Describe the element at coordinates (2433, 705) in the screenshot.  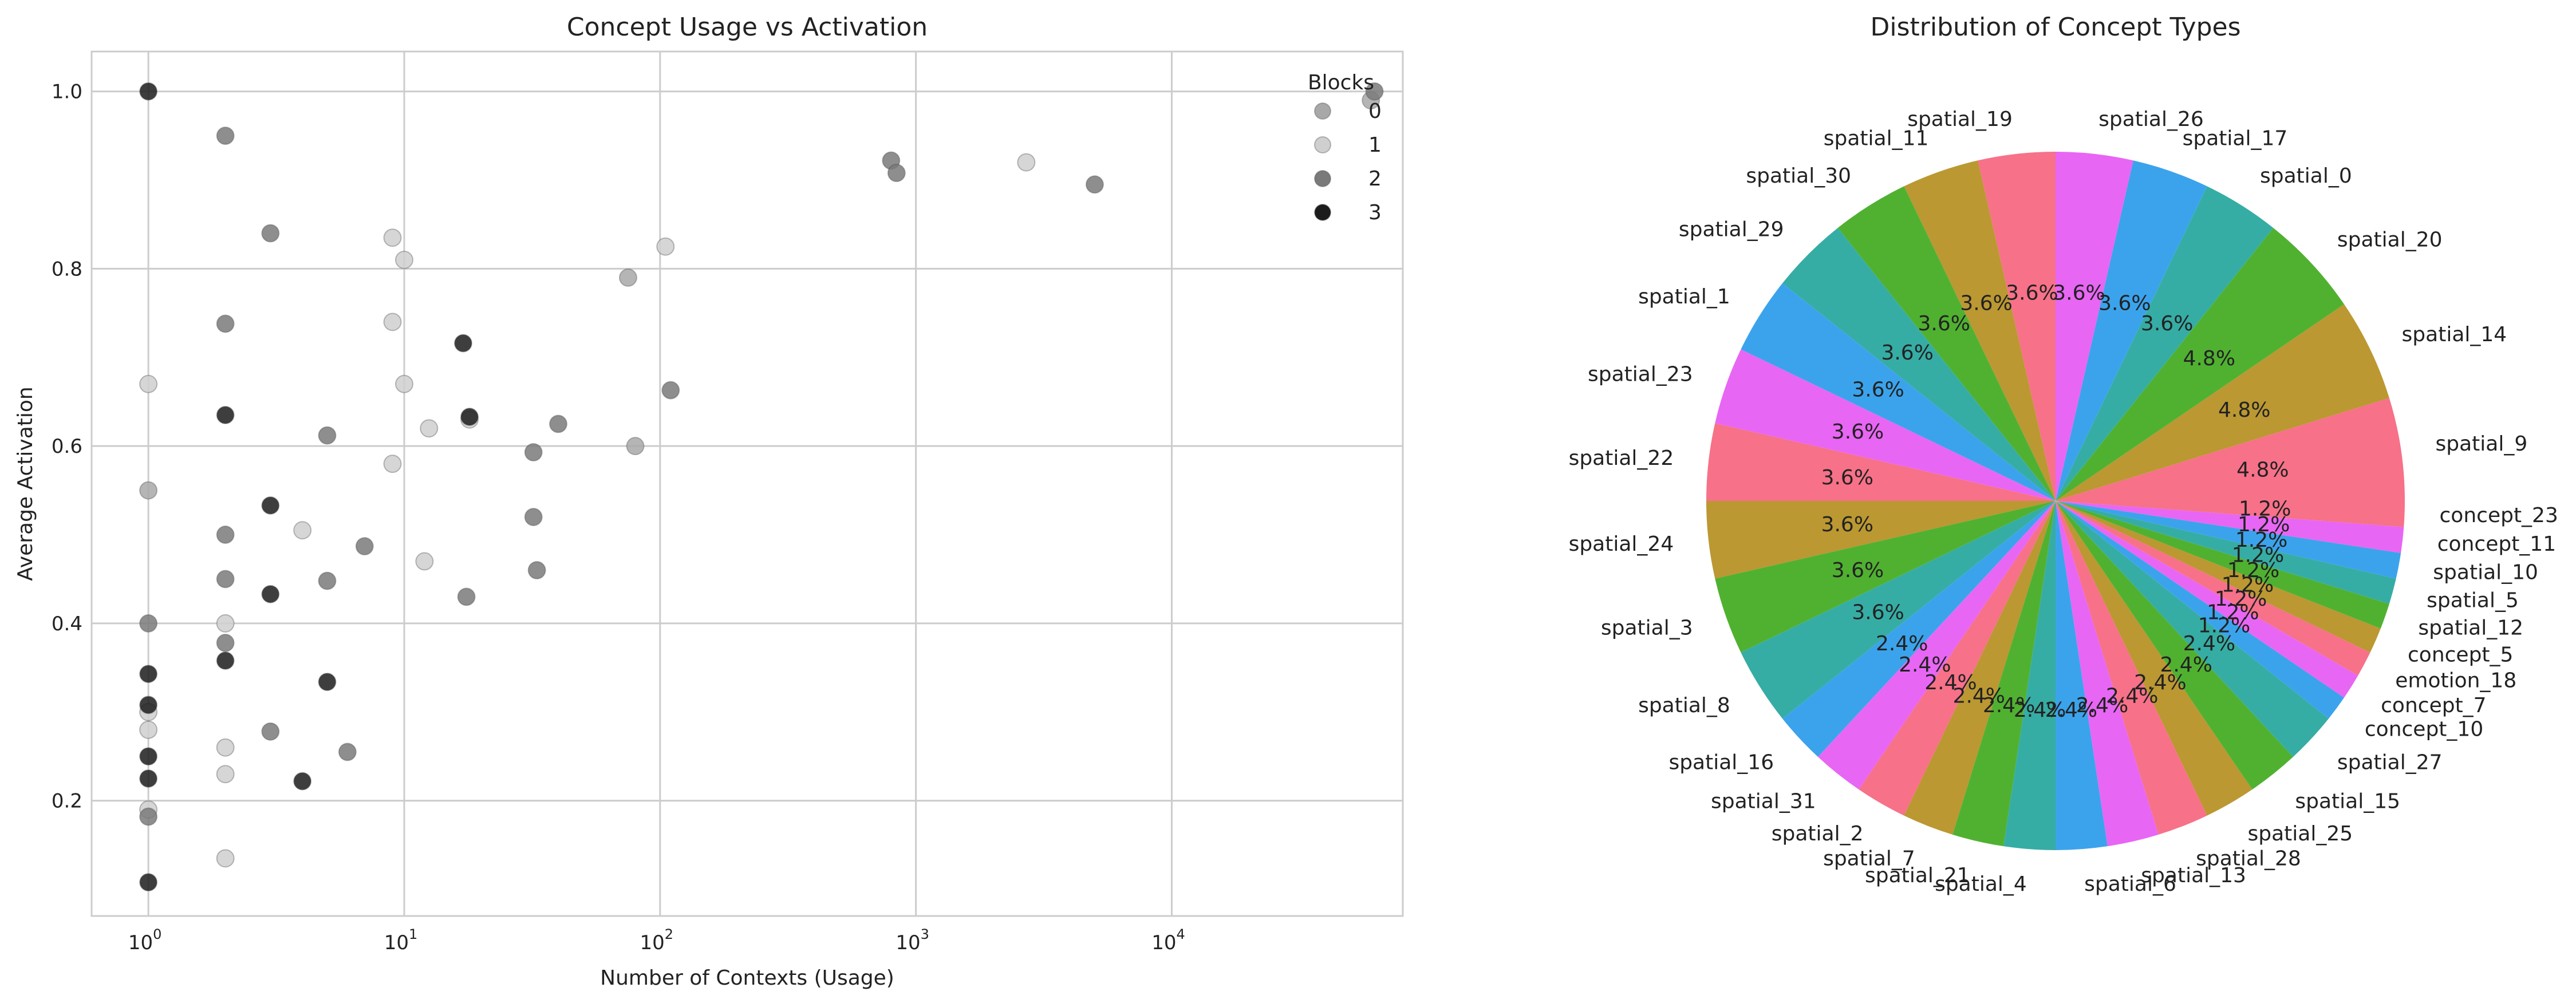
I see `pie-slice-label: concept_7` at that location.